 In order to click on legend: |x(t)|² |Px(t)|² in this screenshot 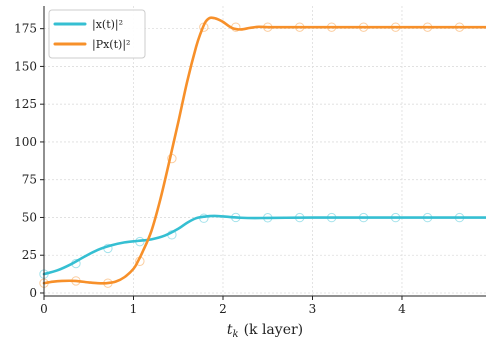, I will do `click(97, 34)`.